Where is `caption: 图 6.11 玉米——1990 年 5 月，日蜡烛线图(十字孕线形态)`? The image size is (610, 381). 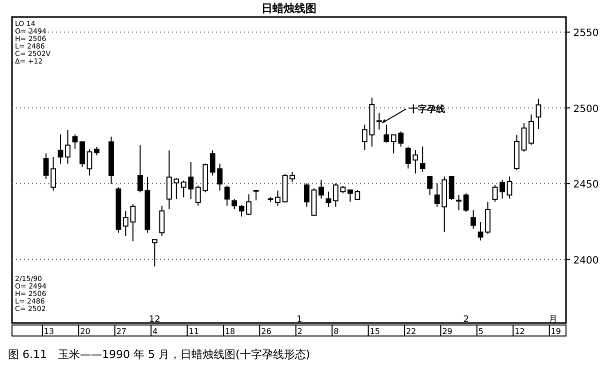 caption: 图 6.11 玉米——1990 年 5 月，日蜡烛线图(十字孕线形态) is located at coordinates (159, 354).